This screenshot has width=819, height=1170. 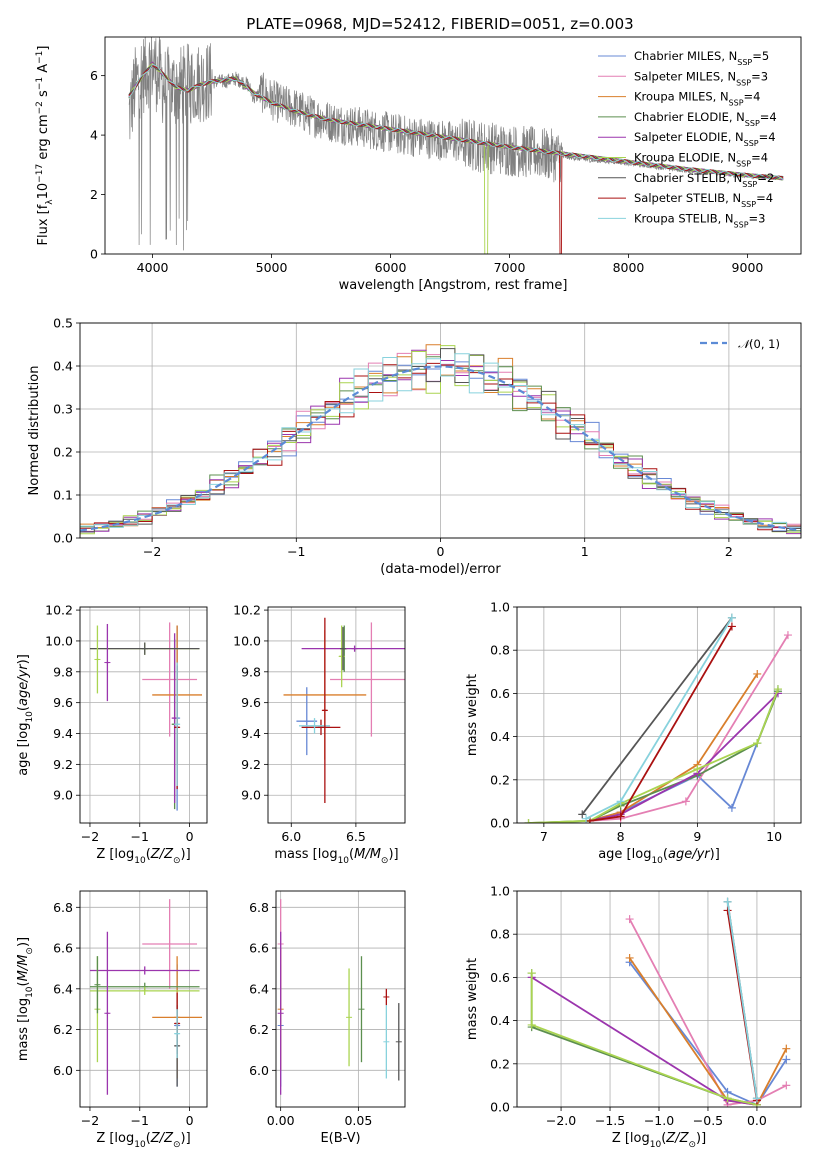 I want to click on histograms, so click(x=440, y=440).